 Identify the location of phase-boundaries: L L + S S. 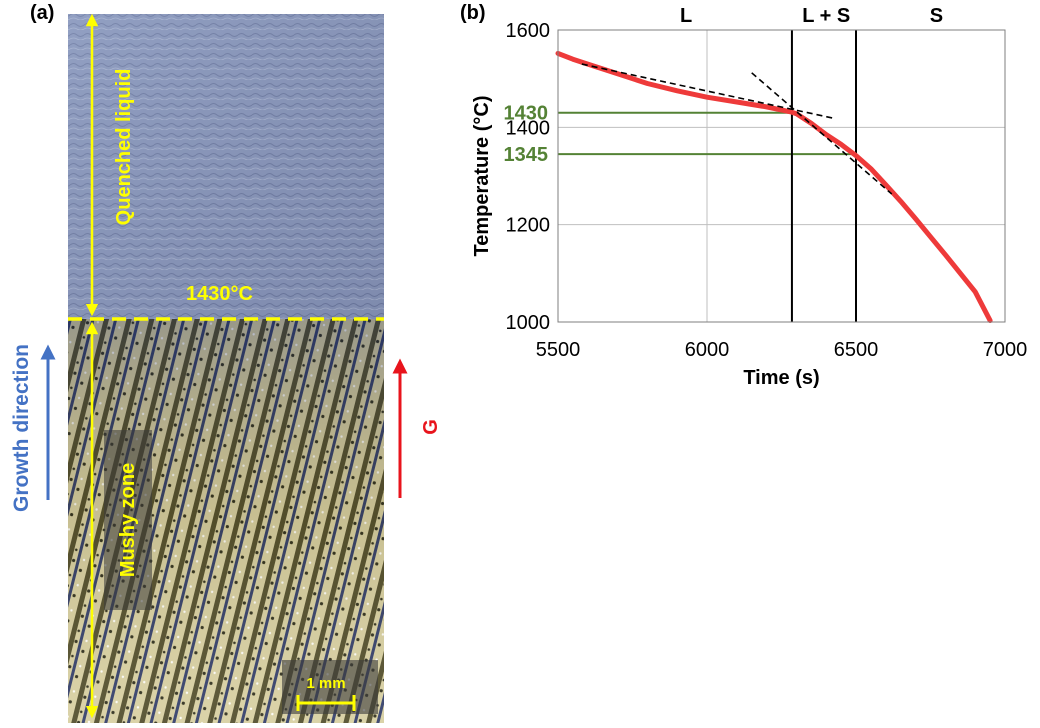
(811, 163).